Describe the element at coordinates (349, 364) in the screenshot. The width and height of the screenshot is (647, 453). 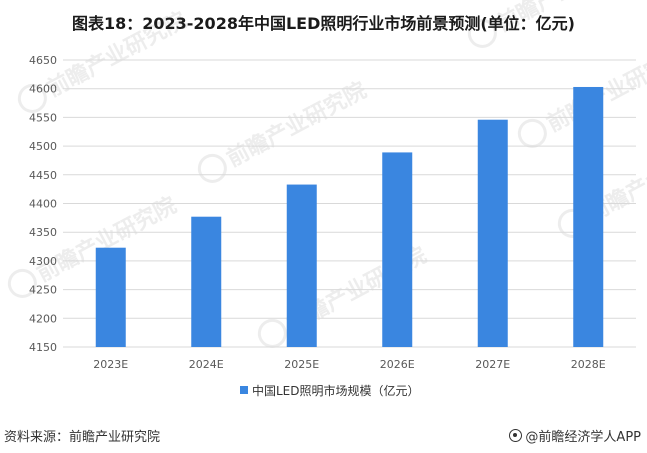
I see `x-axis-ticks: 2023E 2024E 2025E 2026E 2027E 2028E` at that location.